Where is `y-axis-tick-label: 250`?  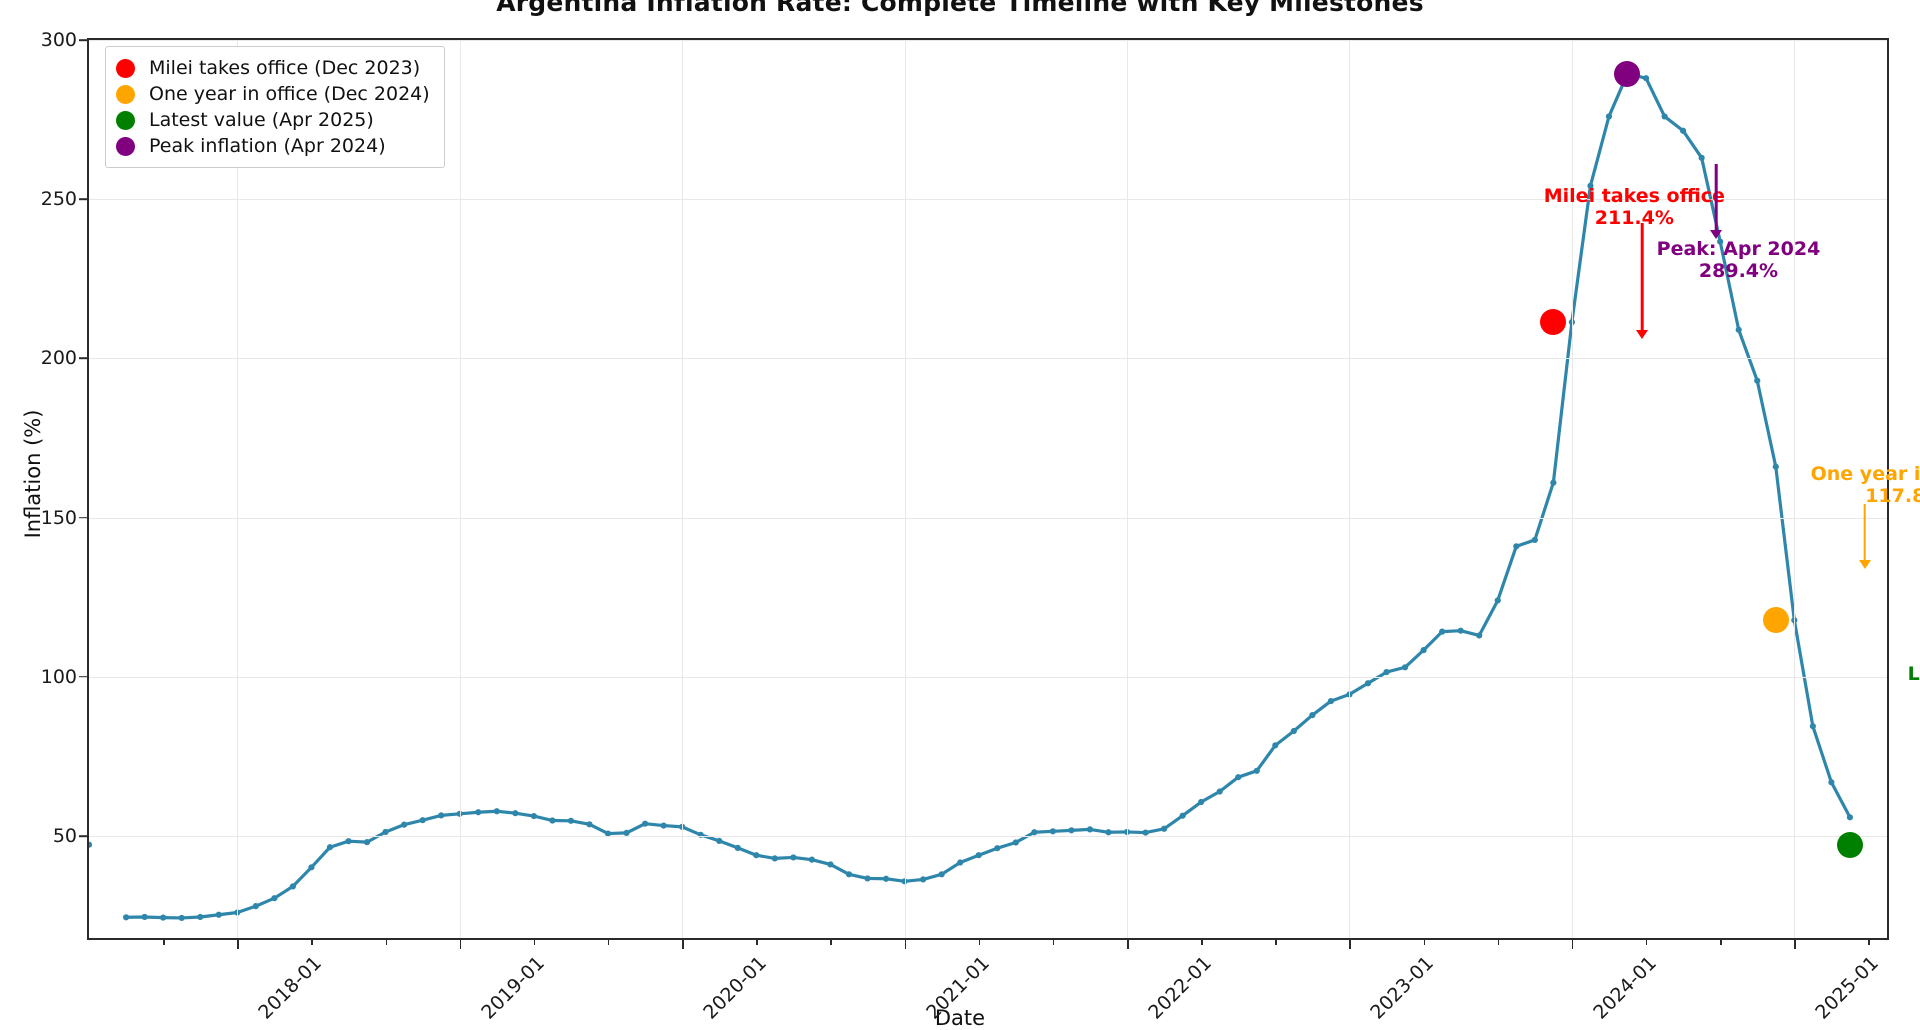 y-axis-tick-label: 250 is located at coordinates (58, 199).